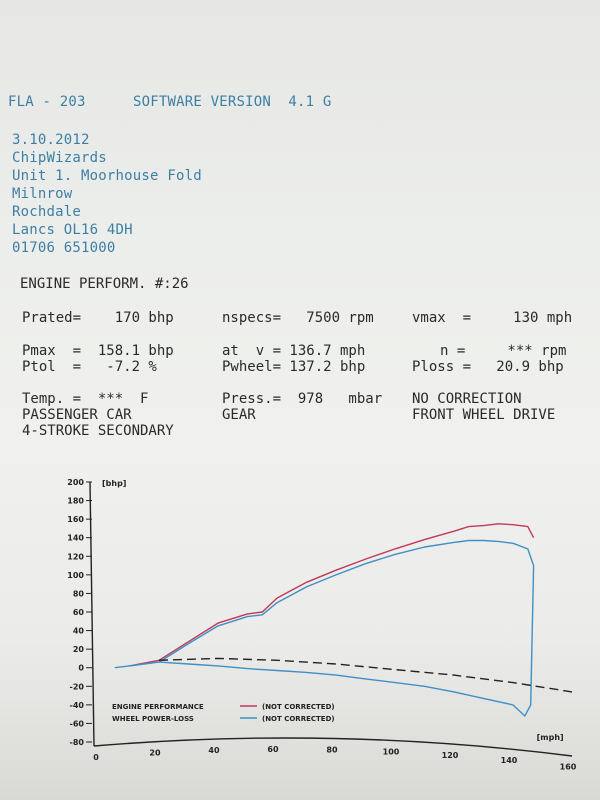 This screenshot has width=600, height=800. What do you see at coordinates (75, 501) in the screenshot?
I see `y-tick-label: 180` at bounding box center [75, 501].